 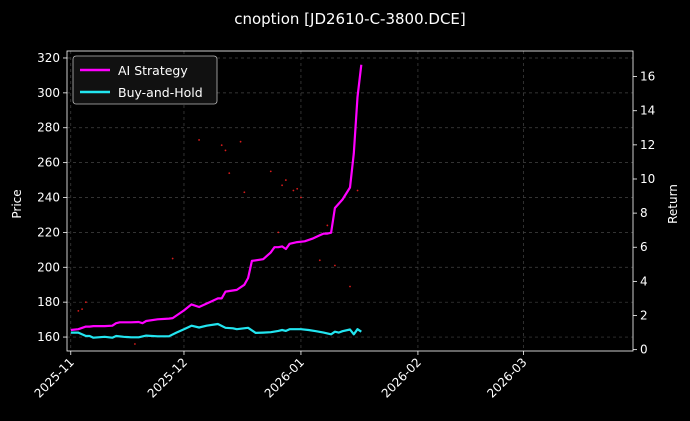 I want to click on y-axis-right-label: Return, so click(x=673, y=204).